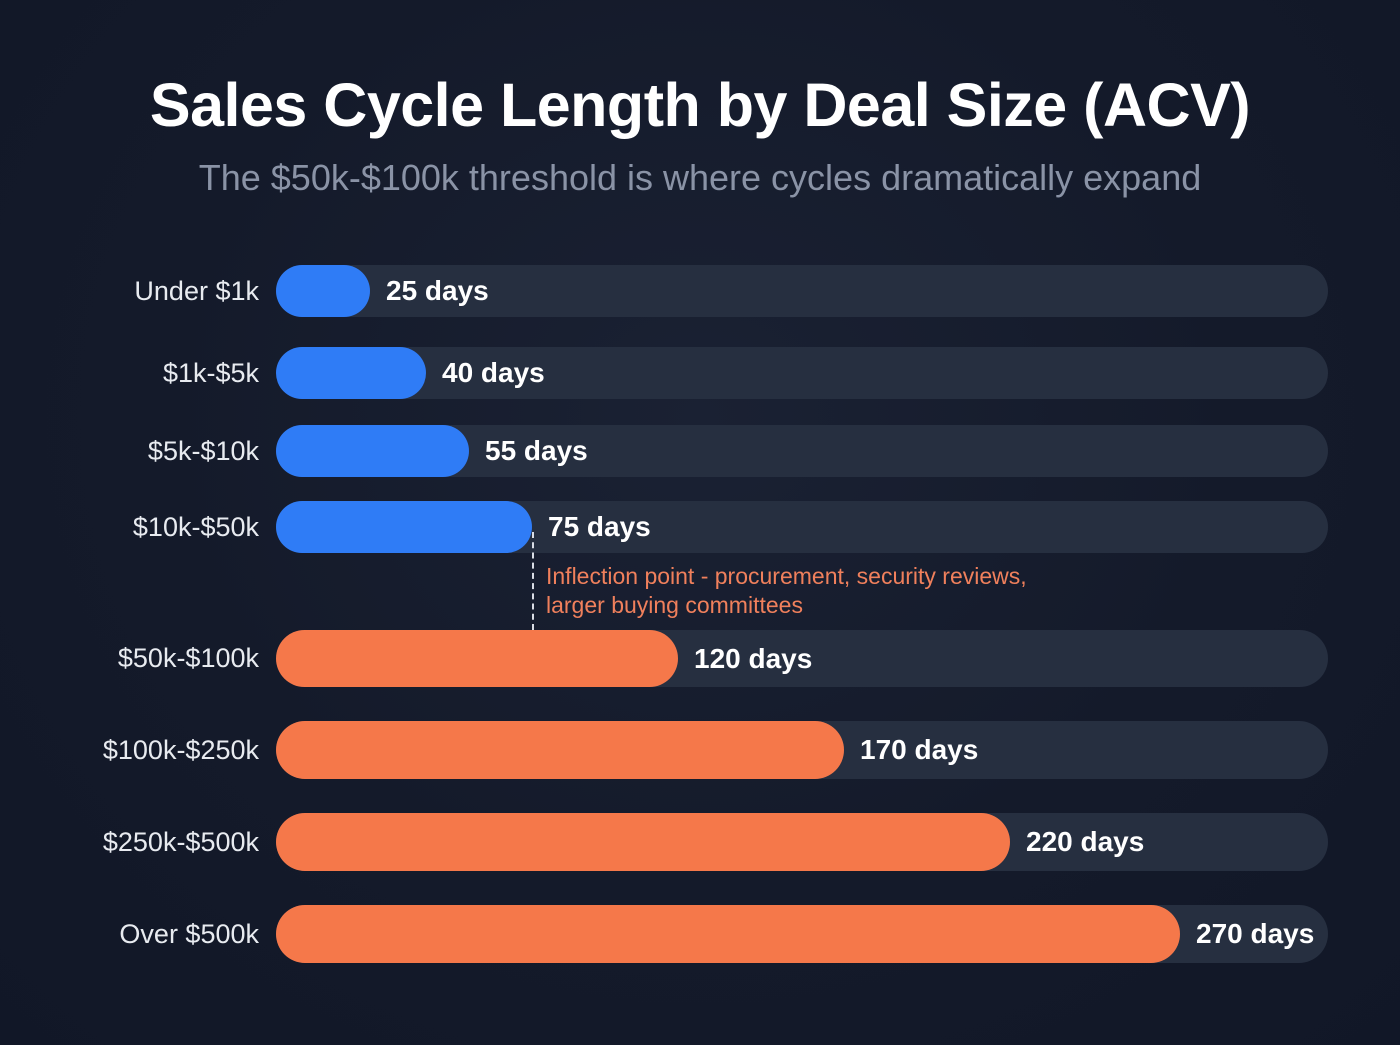  I want to click on value-label: 75 days, so click(599, 526).